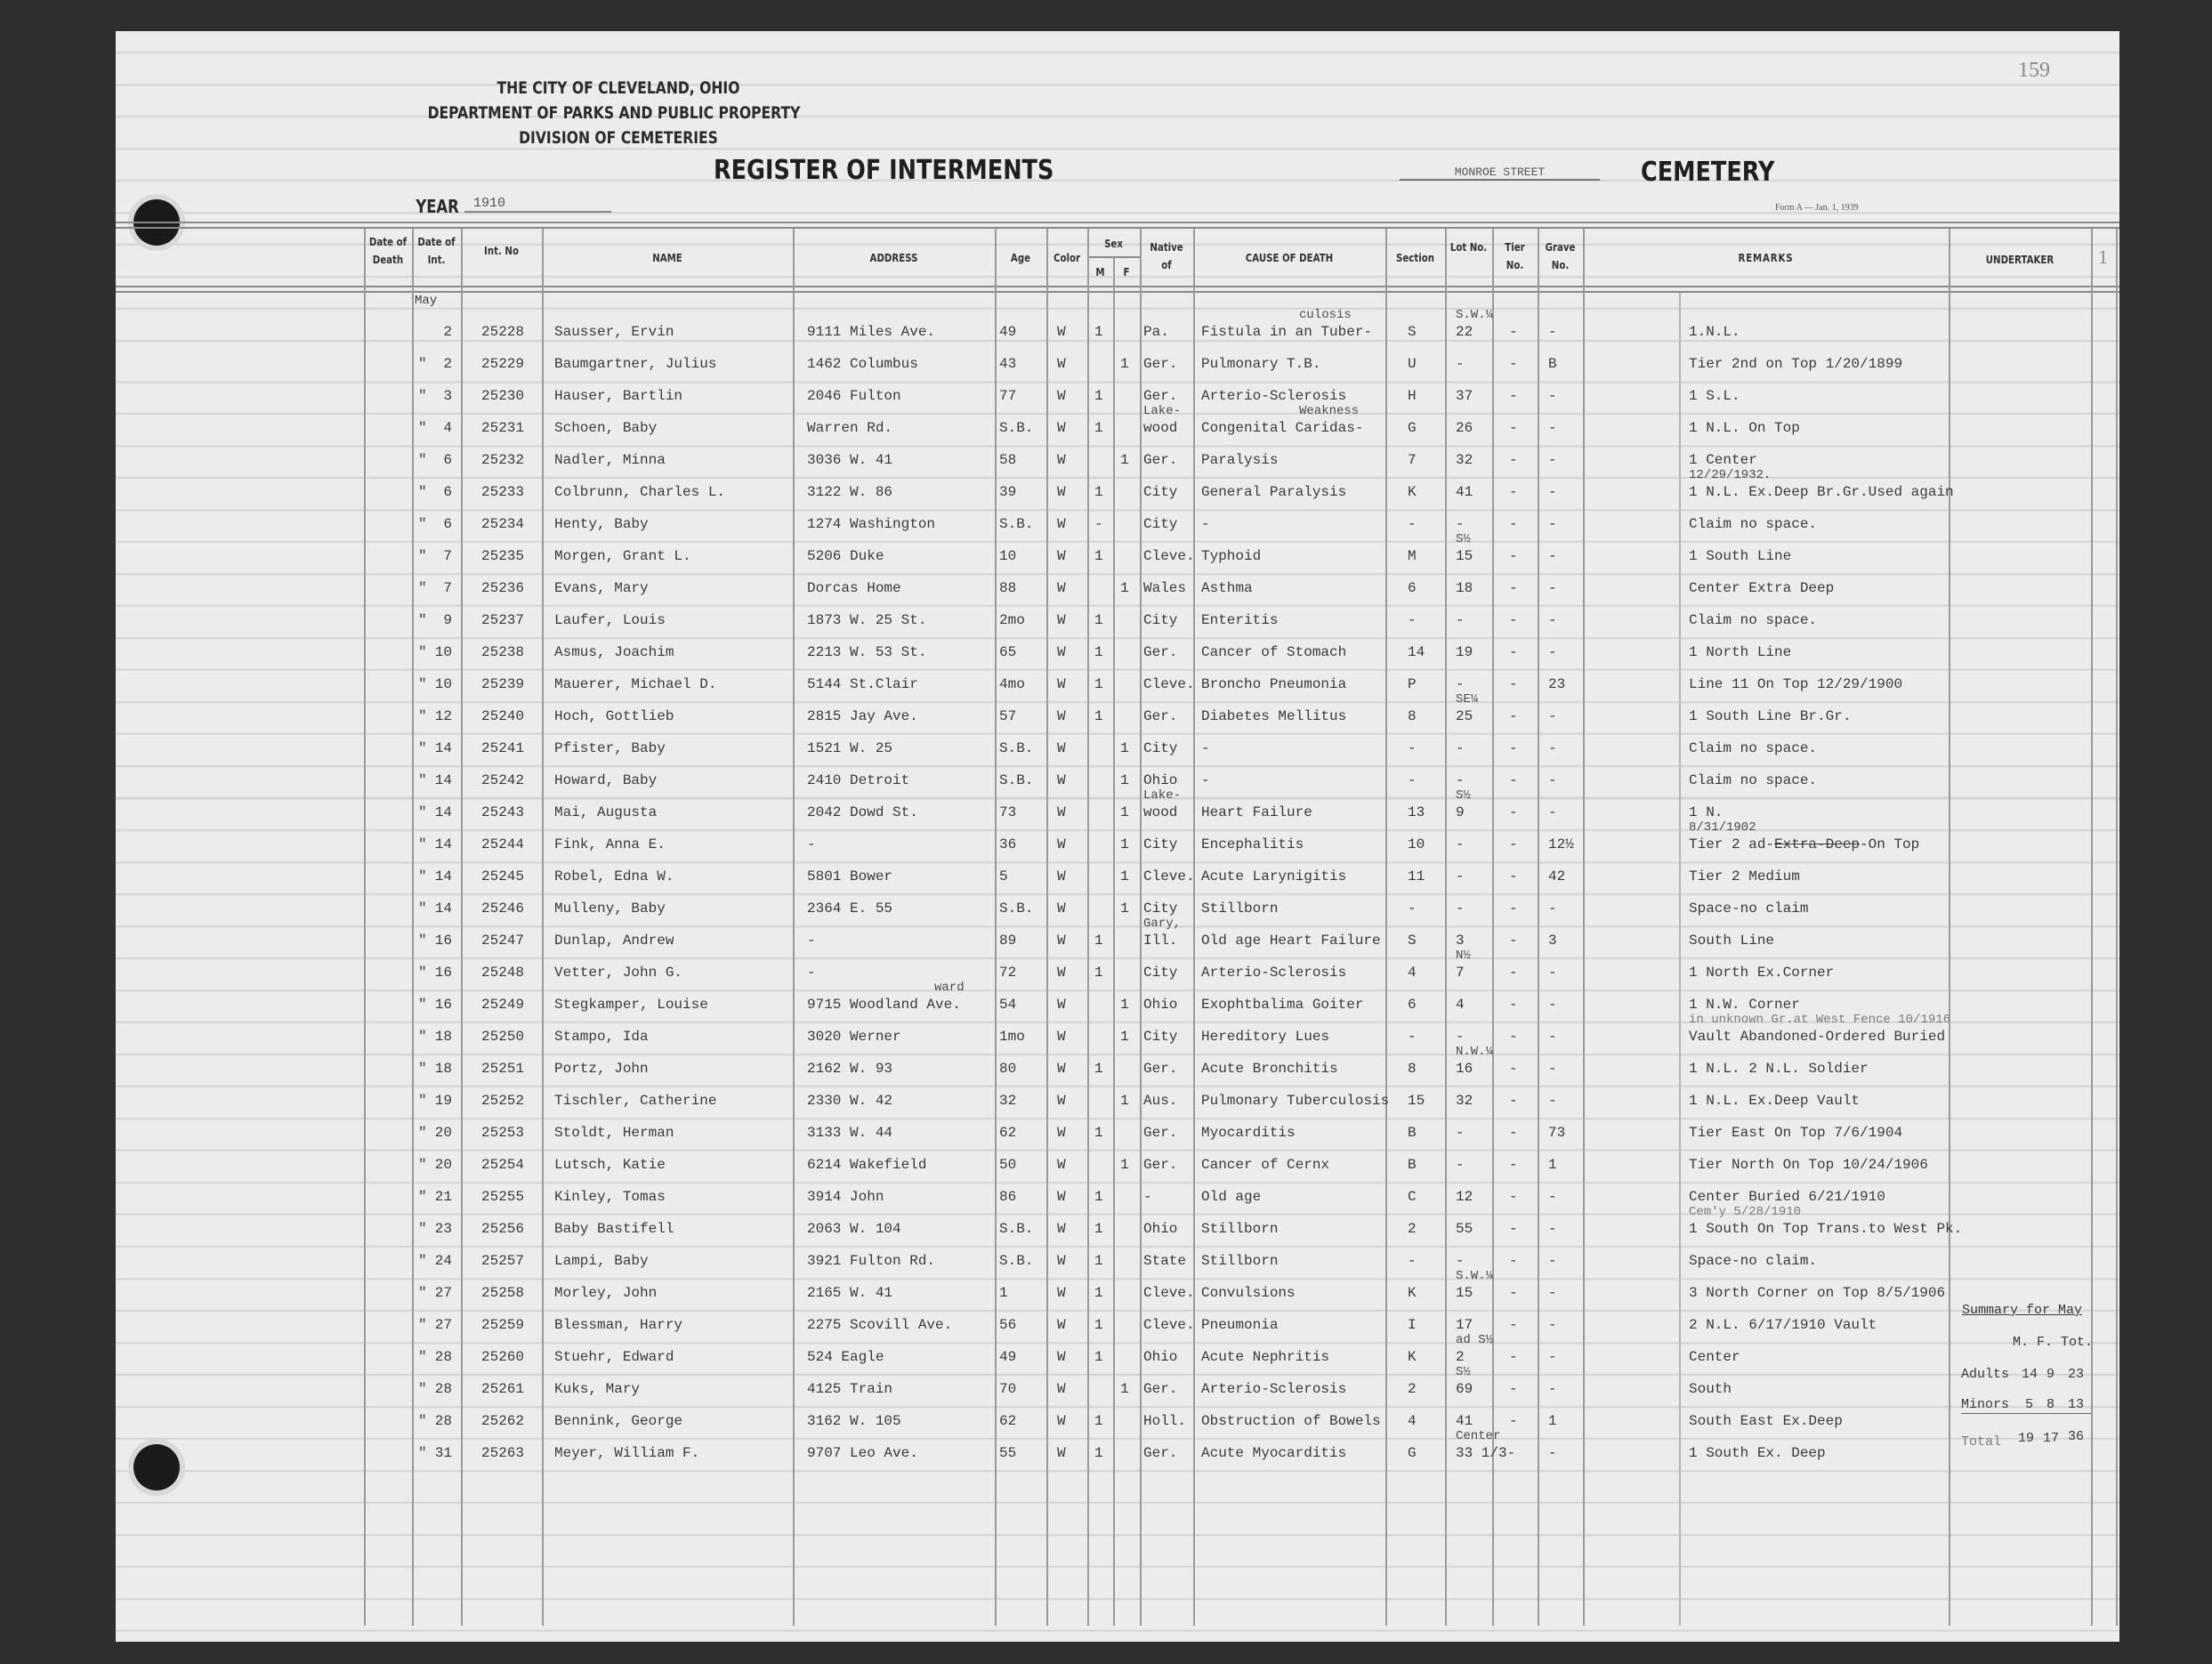 This screenshot has width=2212, height=1664. Describe the element at coordinates (503, 909) in the screenshot. I see `cell-int-no: 25246` at that location.